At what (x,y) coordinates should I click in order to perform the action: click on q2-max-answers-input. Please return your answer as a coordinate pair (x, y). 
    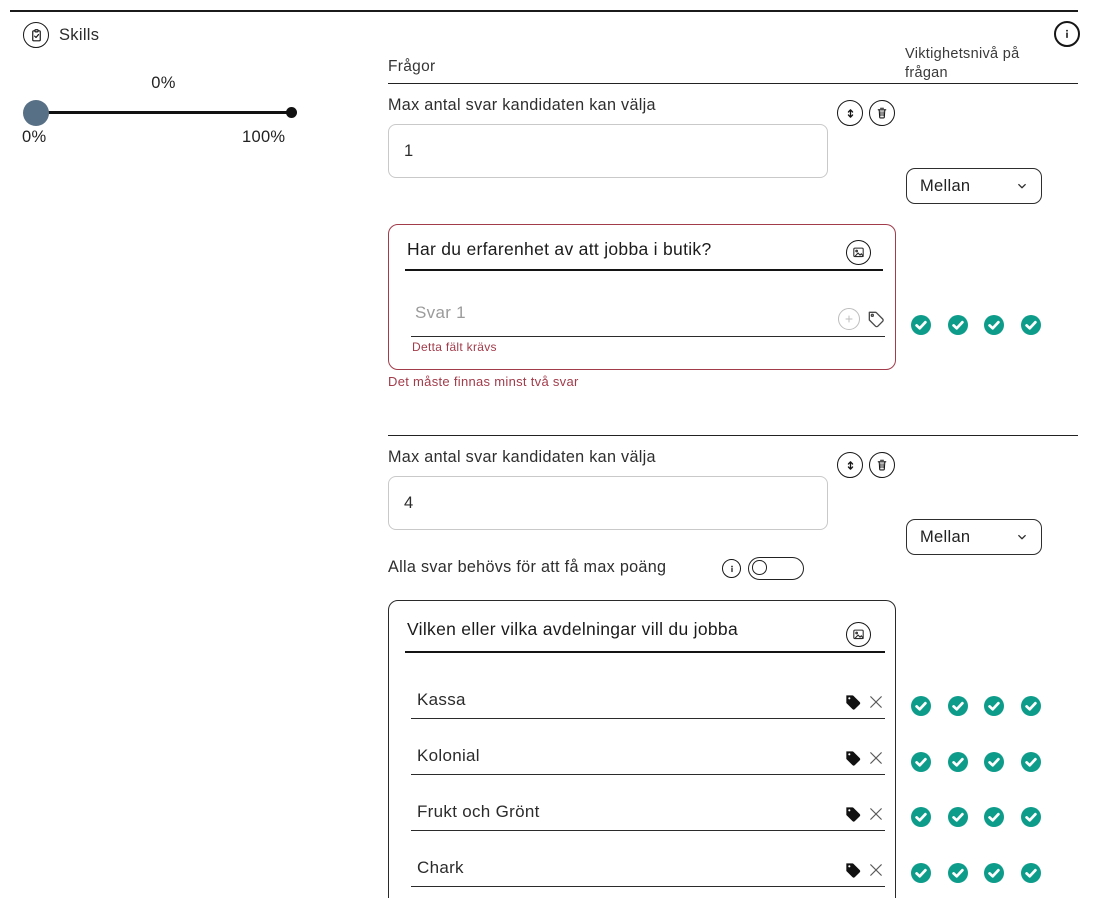
    Looking at the image, I should click on (608, 503).